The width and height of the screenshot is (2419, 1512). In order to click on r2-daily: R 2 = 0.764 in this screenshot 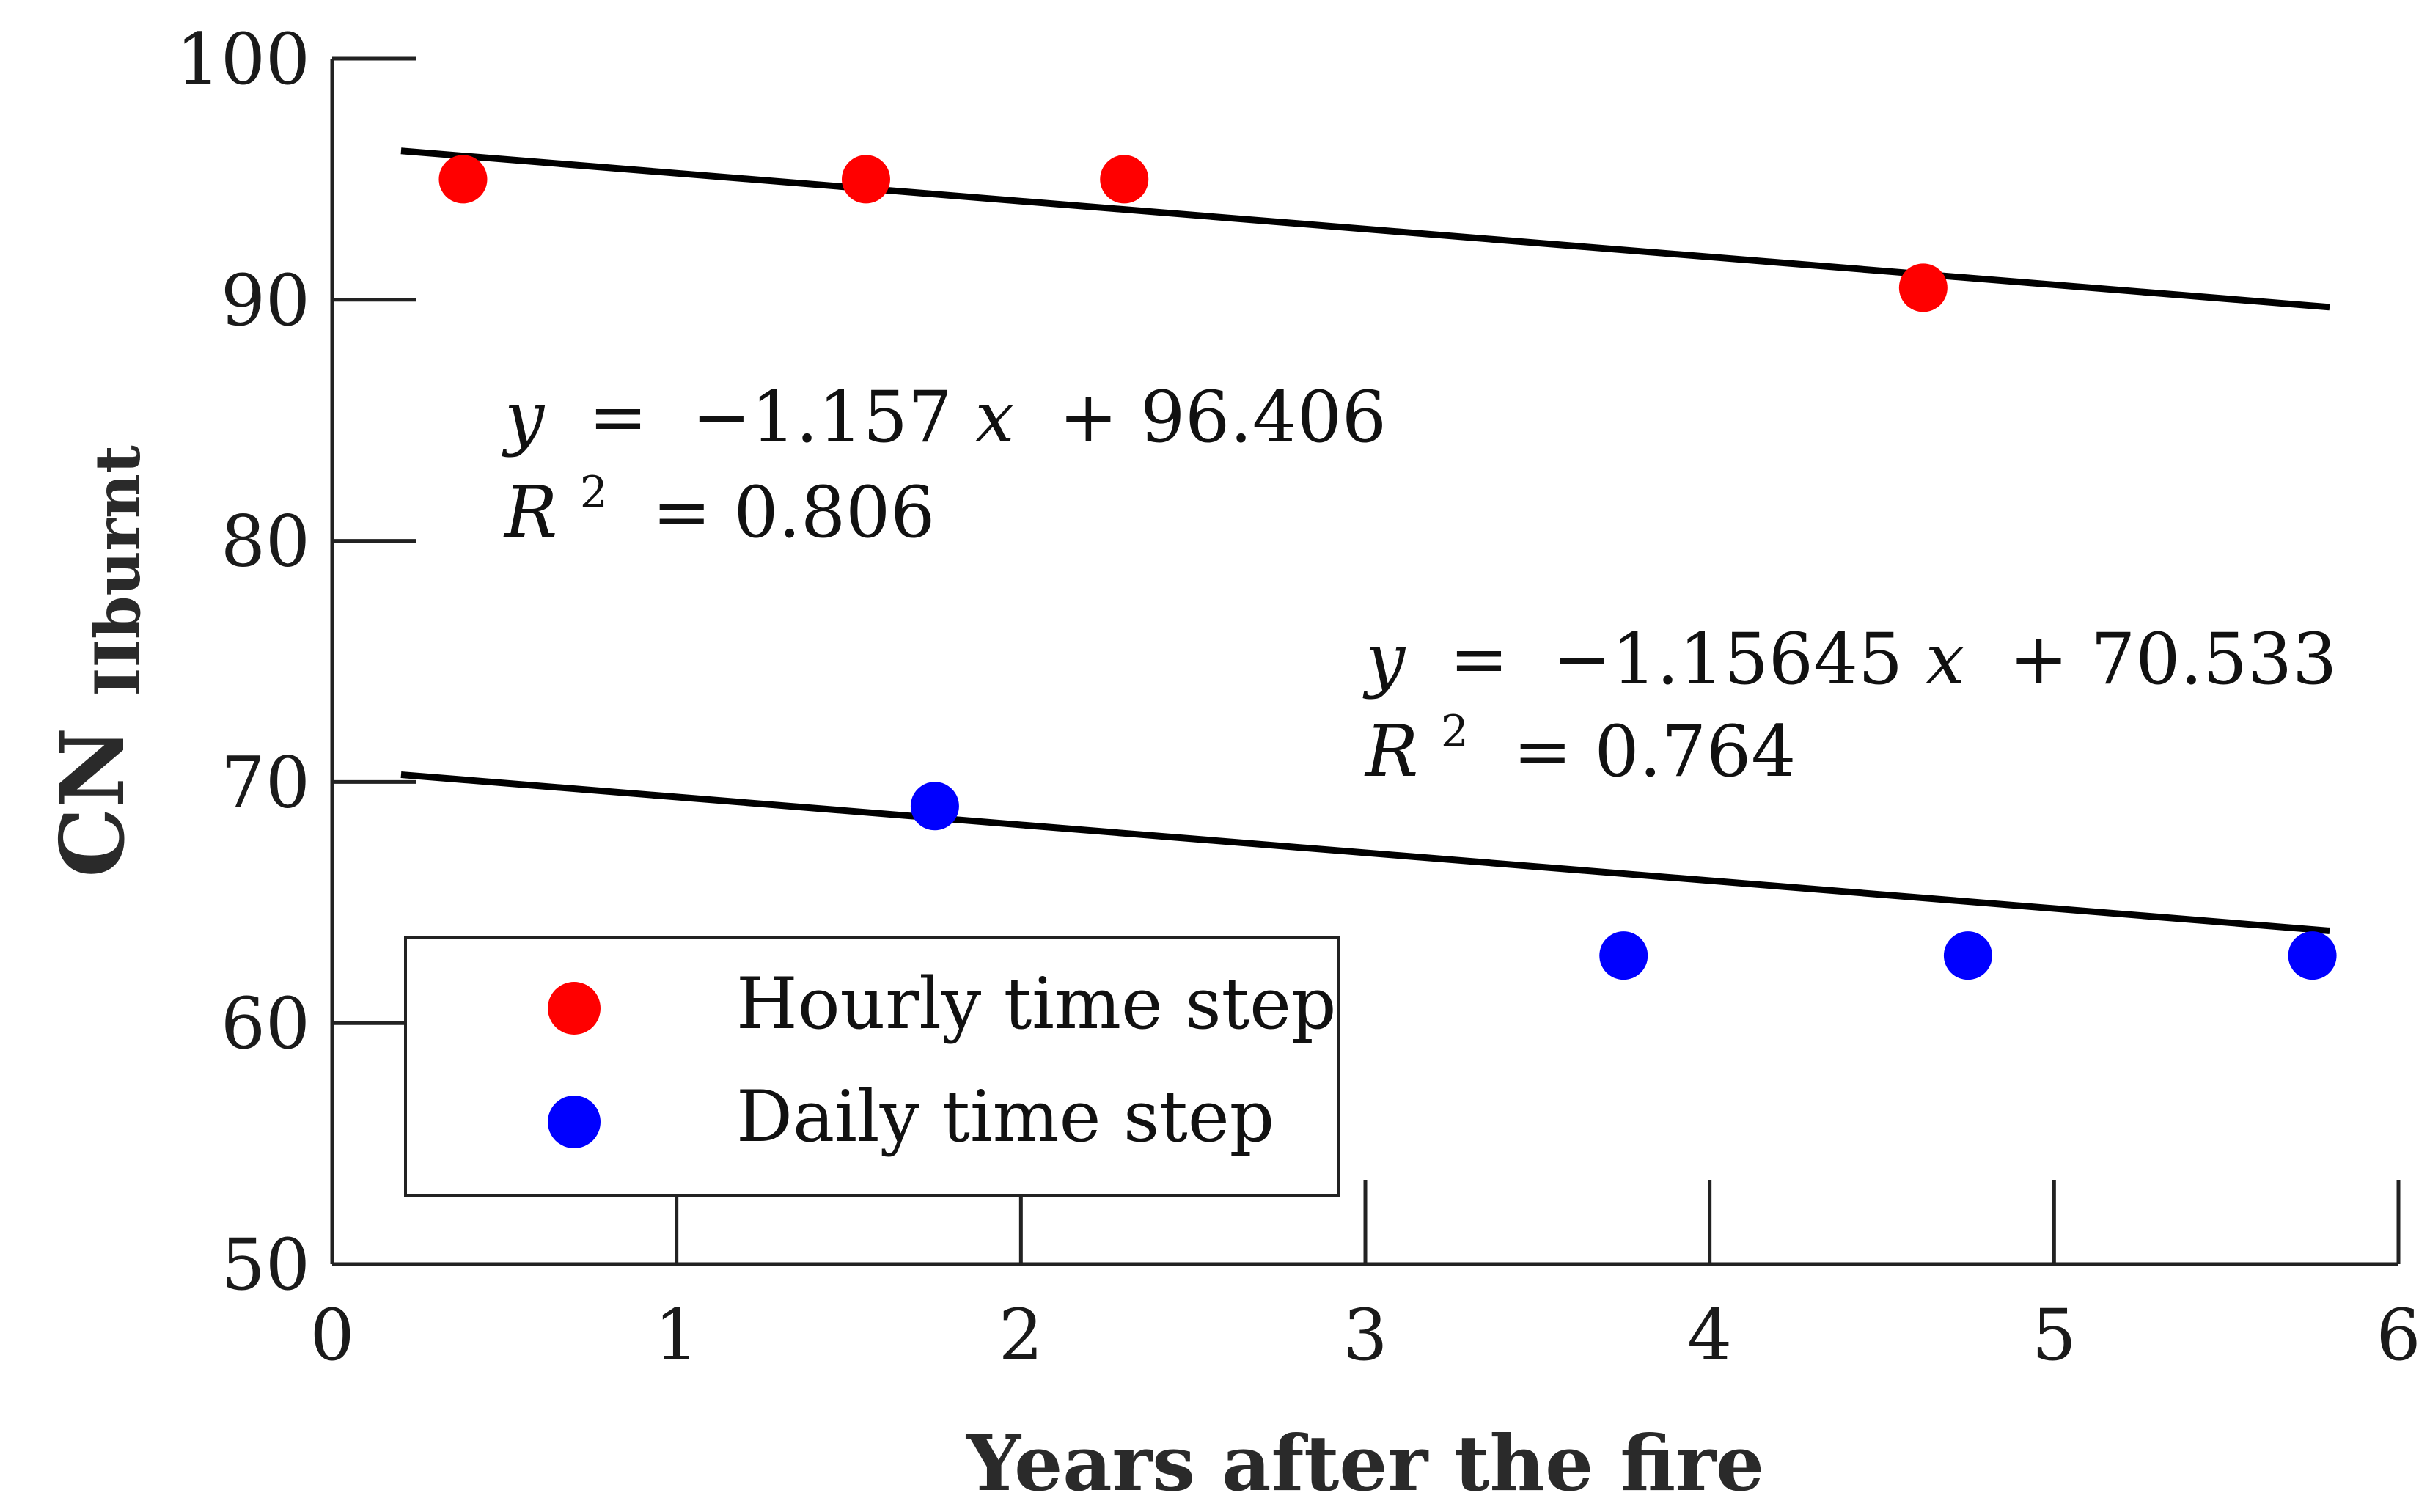, I will do `click(1580, 737)`.